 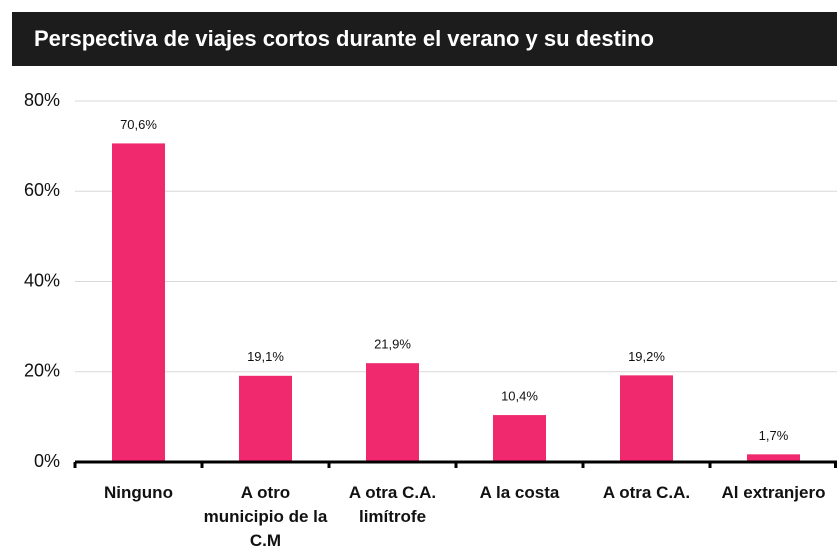 What do you see at coordinates (42, 371) in the screenshot?
I see `y-tick-label: 20%` at bounding box center [42, 371].